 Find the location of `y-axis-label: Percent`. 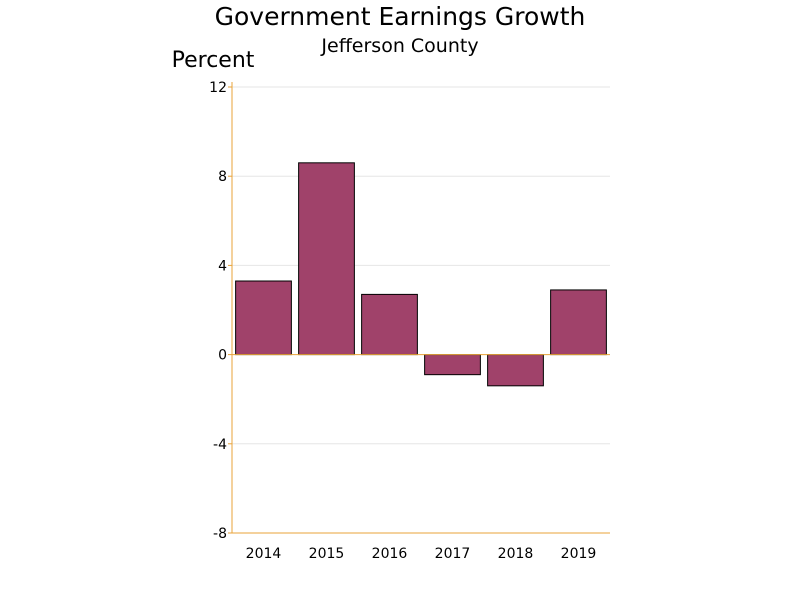

y-axis-label: Percent is located at coordinates (213, 60).